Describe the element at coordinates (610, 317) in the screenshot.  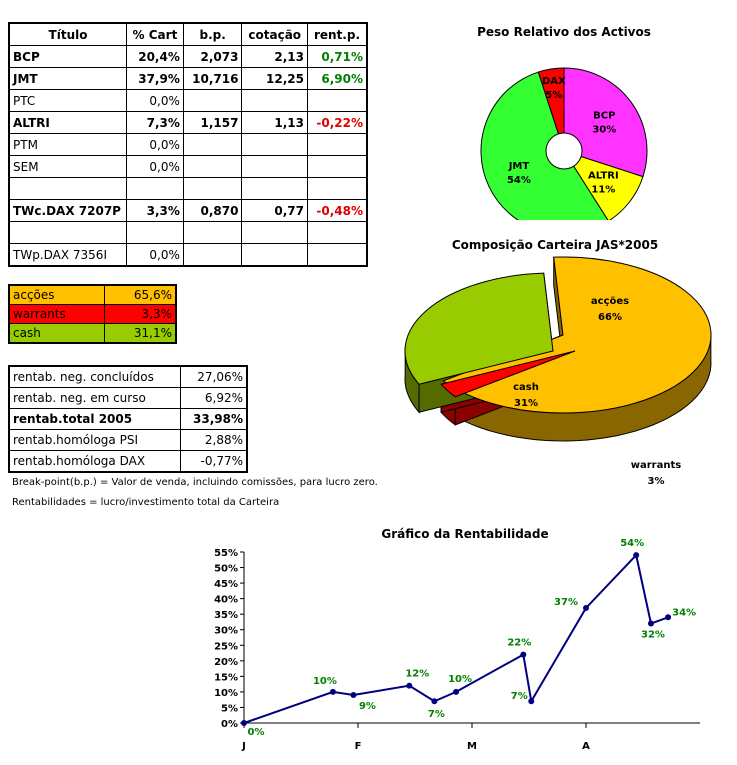
I see `pie2-value-label: 66%` at that location.